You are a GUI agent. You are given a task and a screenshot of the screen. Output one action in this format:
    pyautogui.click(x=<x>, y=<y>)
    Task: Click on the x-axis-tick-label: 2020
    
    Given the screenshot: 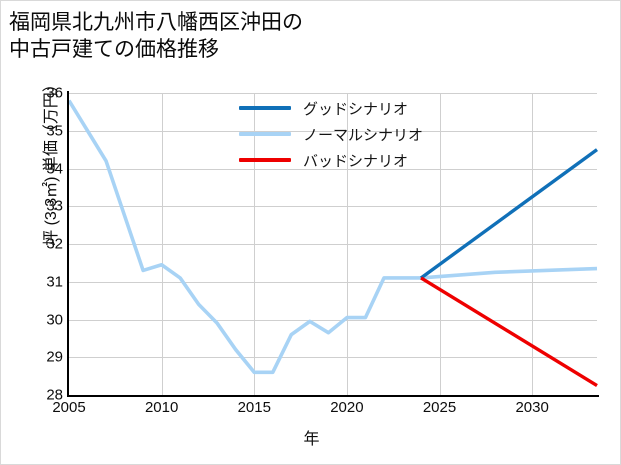 What is the action you would take?
    pyautogui.click(x=347, y=407)
    